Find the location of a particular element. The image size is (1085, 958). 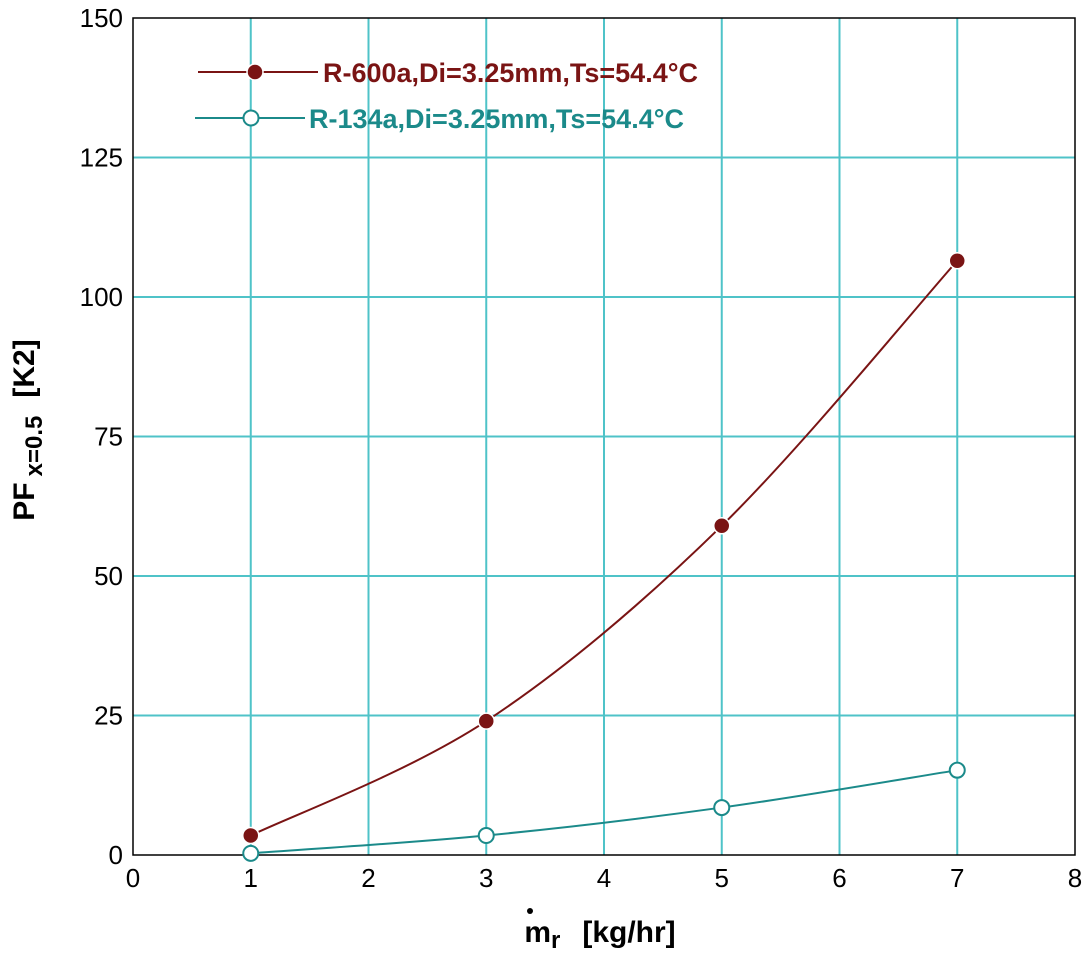

y-tick-label: 150 is located at coordinates (101, 18).